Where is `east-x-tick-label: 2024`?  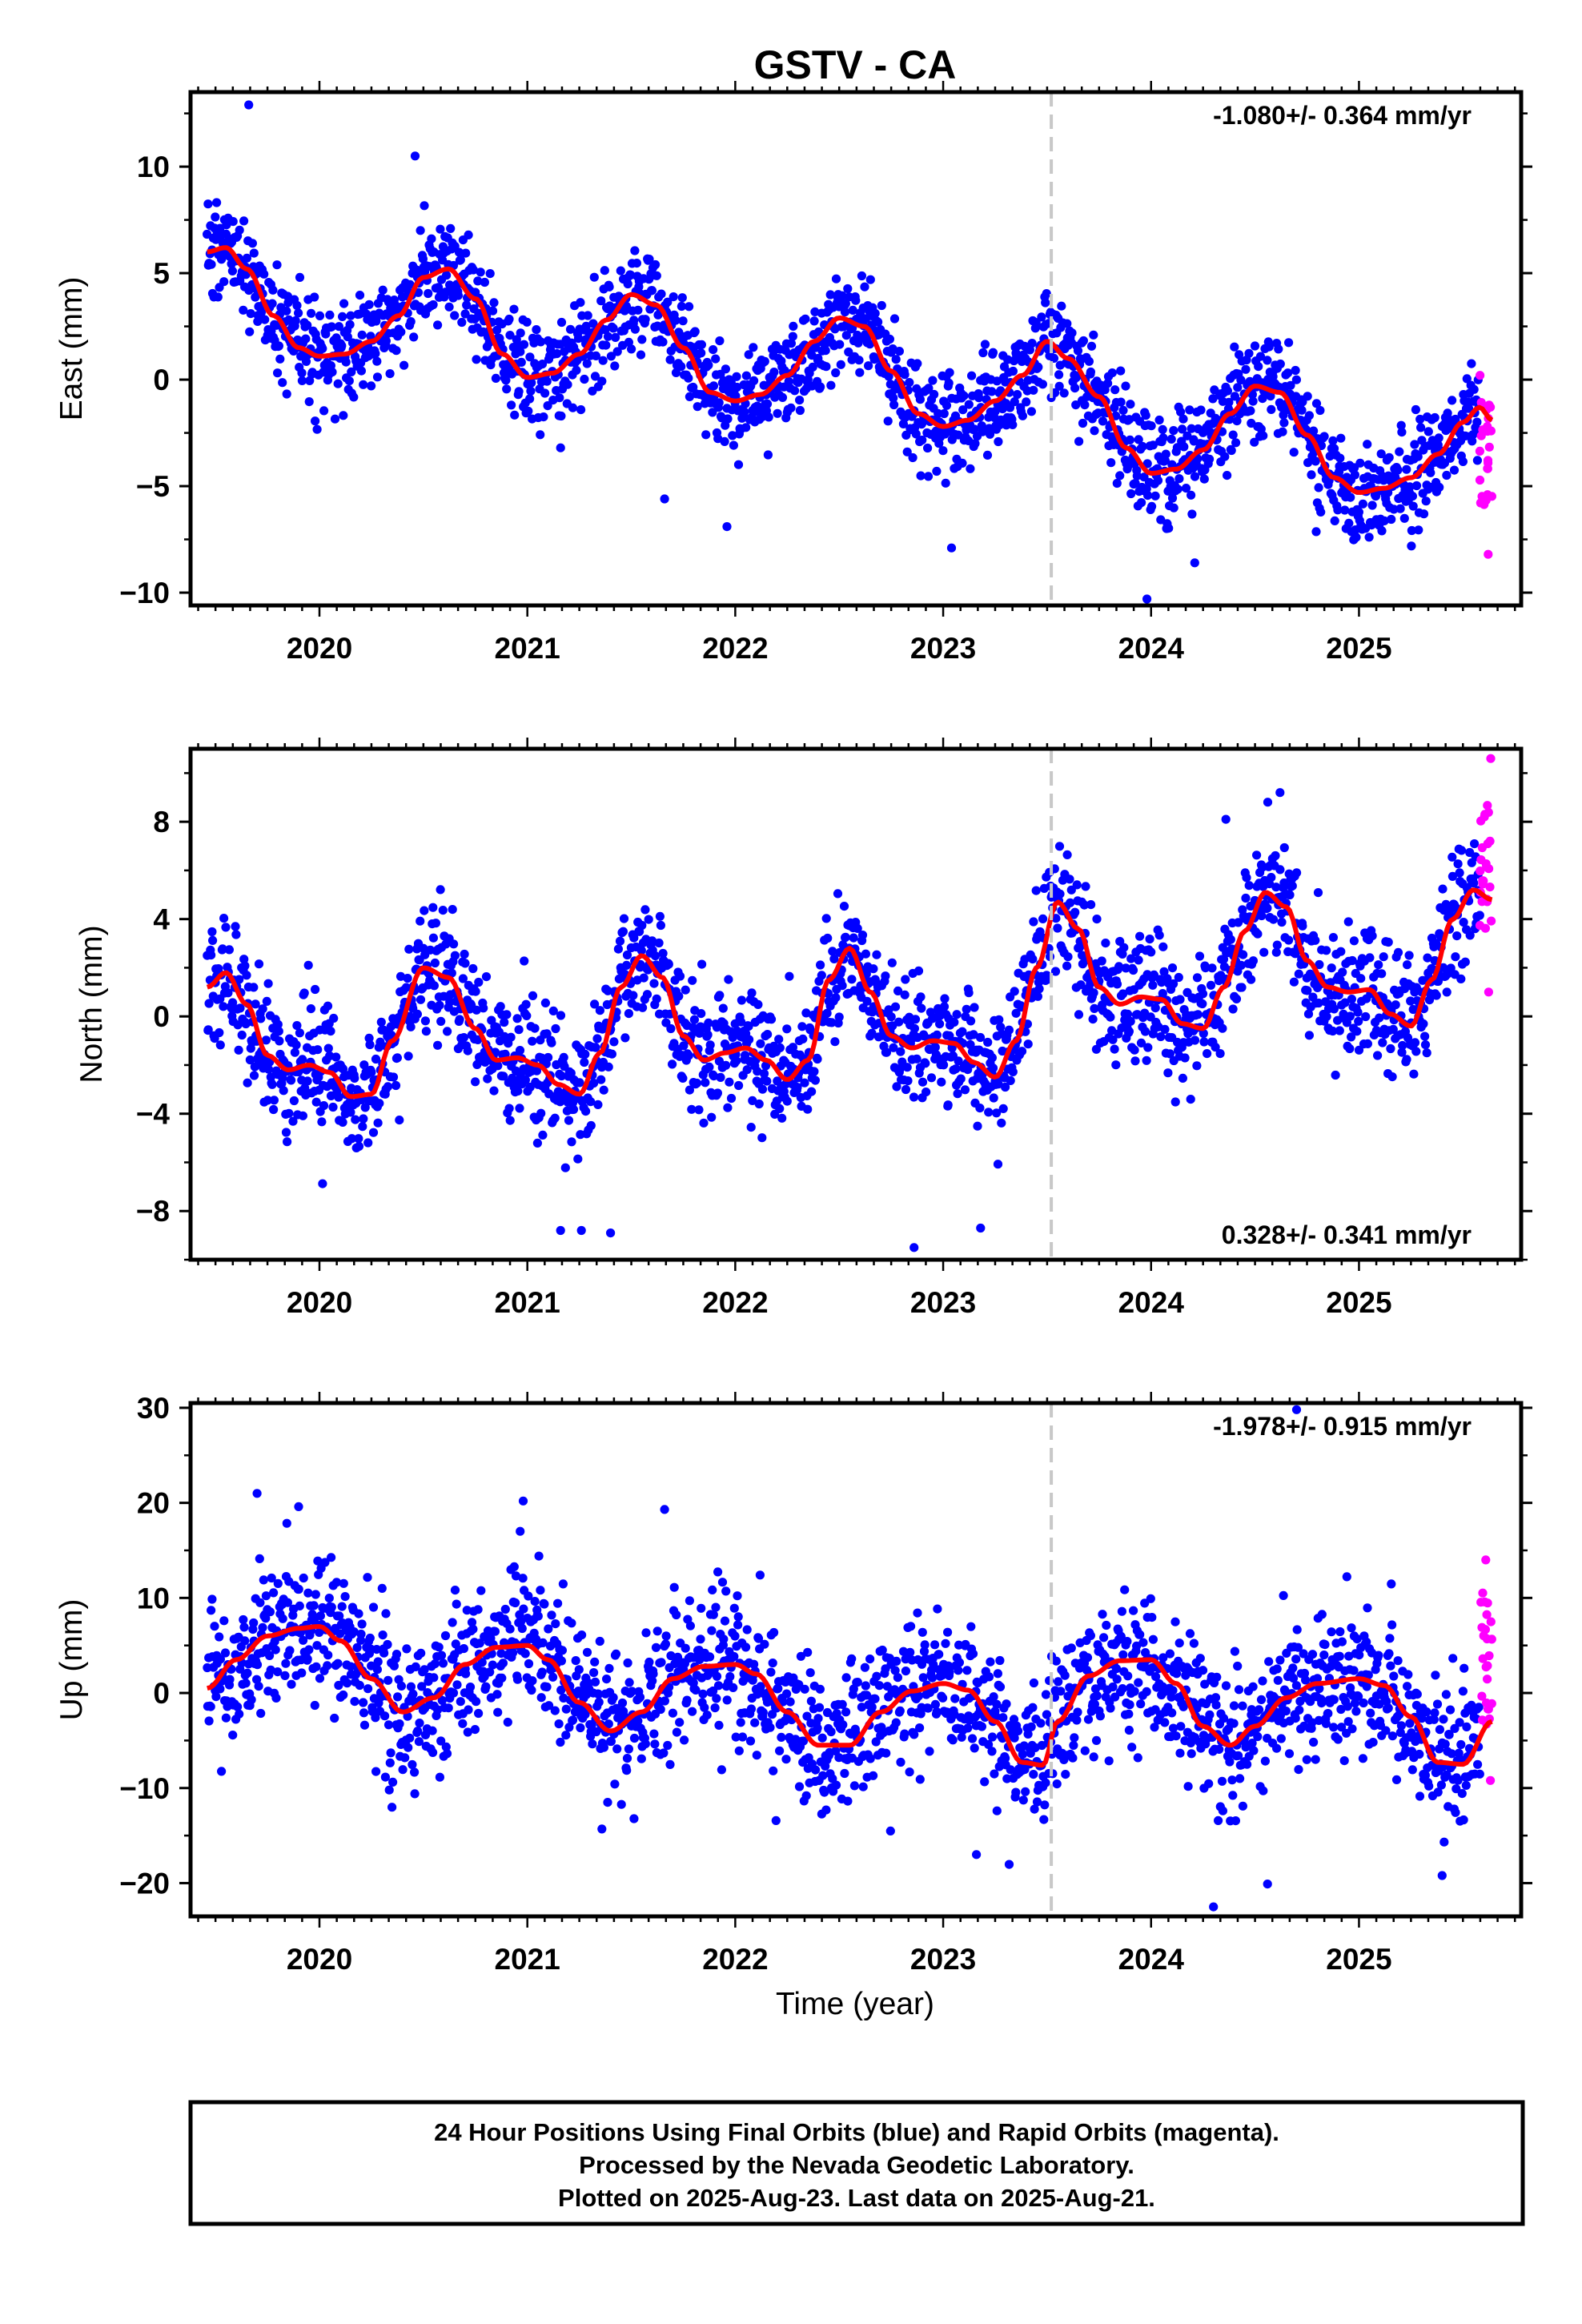
east-x-tick-label: 2024 is located at coordinates (1151, 648).